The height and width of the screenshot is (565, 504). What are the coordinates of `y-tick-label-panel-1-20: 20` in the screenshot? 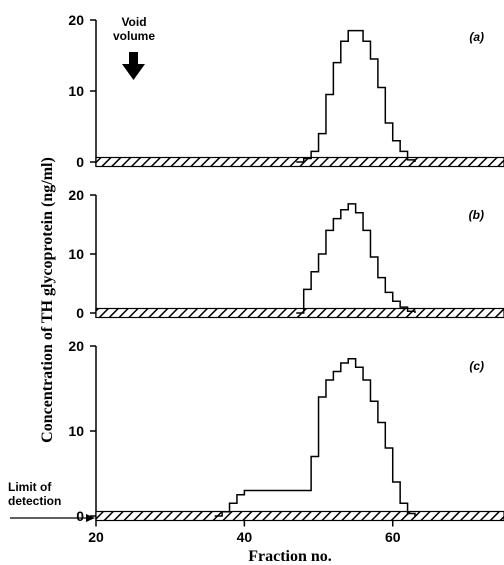 It's located at (76, 20).